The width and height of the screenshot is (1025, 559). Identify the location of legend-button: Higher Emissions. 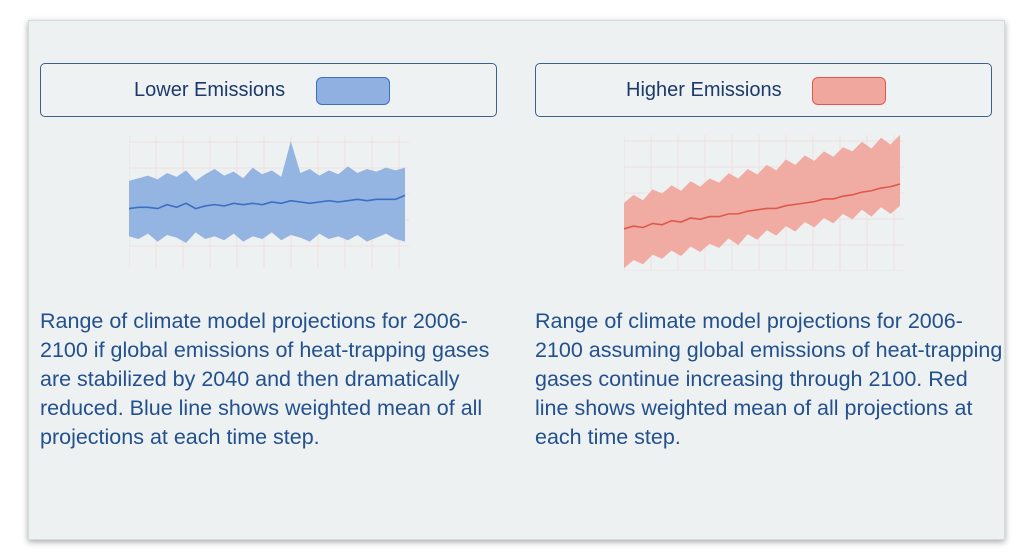
(763, 90).